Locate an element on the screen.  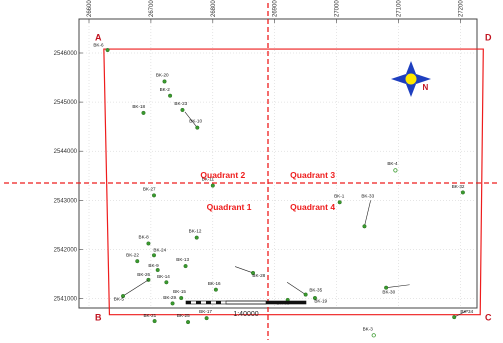
corner-label: C is located at coordinates (488, 318).